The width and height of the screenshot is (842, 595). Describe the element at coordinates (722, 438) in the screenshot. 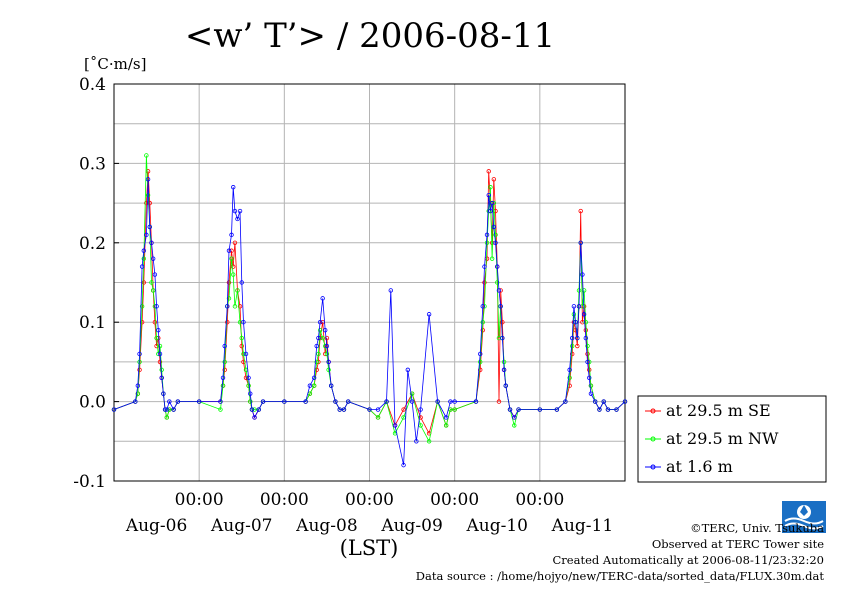

I see `legend-label: at 29.5 m NW` at that location.